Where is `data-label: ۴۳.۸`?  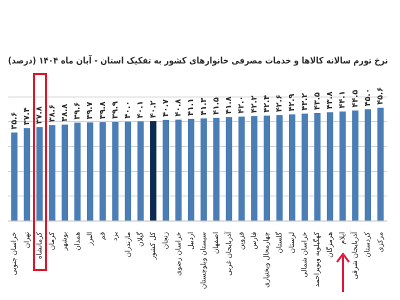
data-label: ۴۳.۸ is located at coordinates (329, 100).